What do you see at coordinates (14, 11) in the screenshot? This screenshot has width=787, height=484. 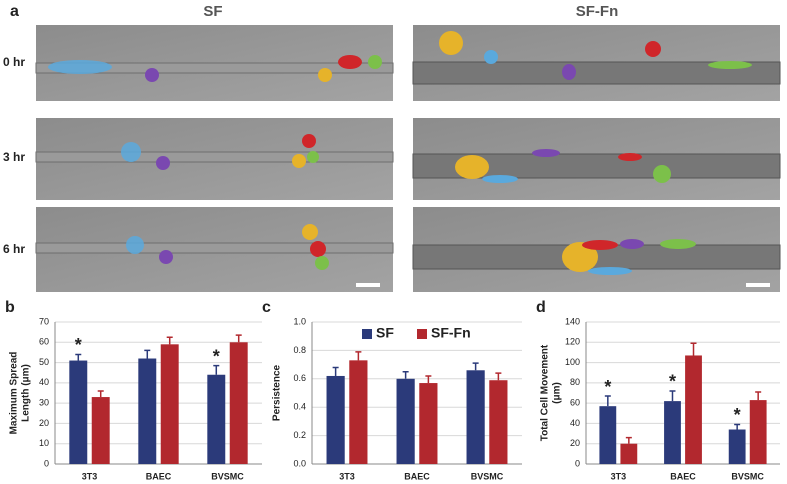 I see `panel-label: a` at bounding box center [14, 11].